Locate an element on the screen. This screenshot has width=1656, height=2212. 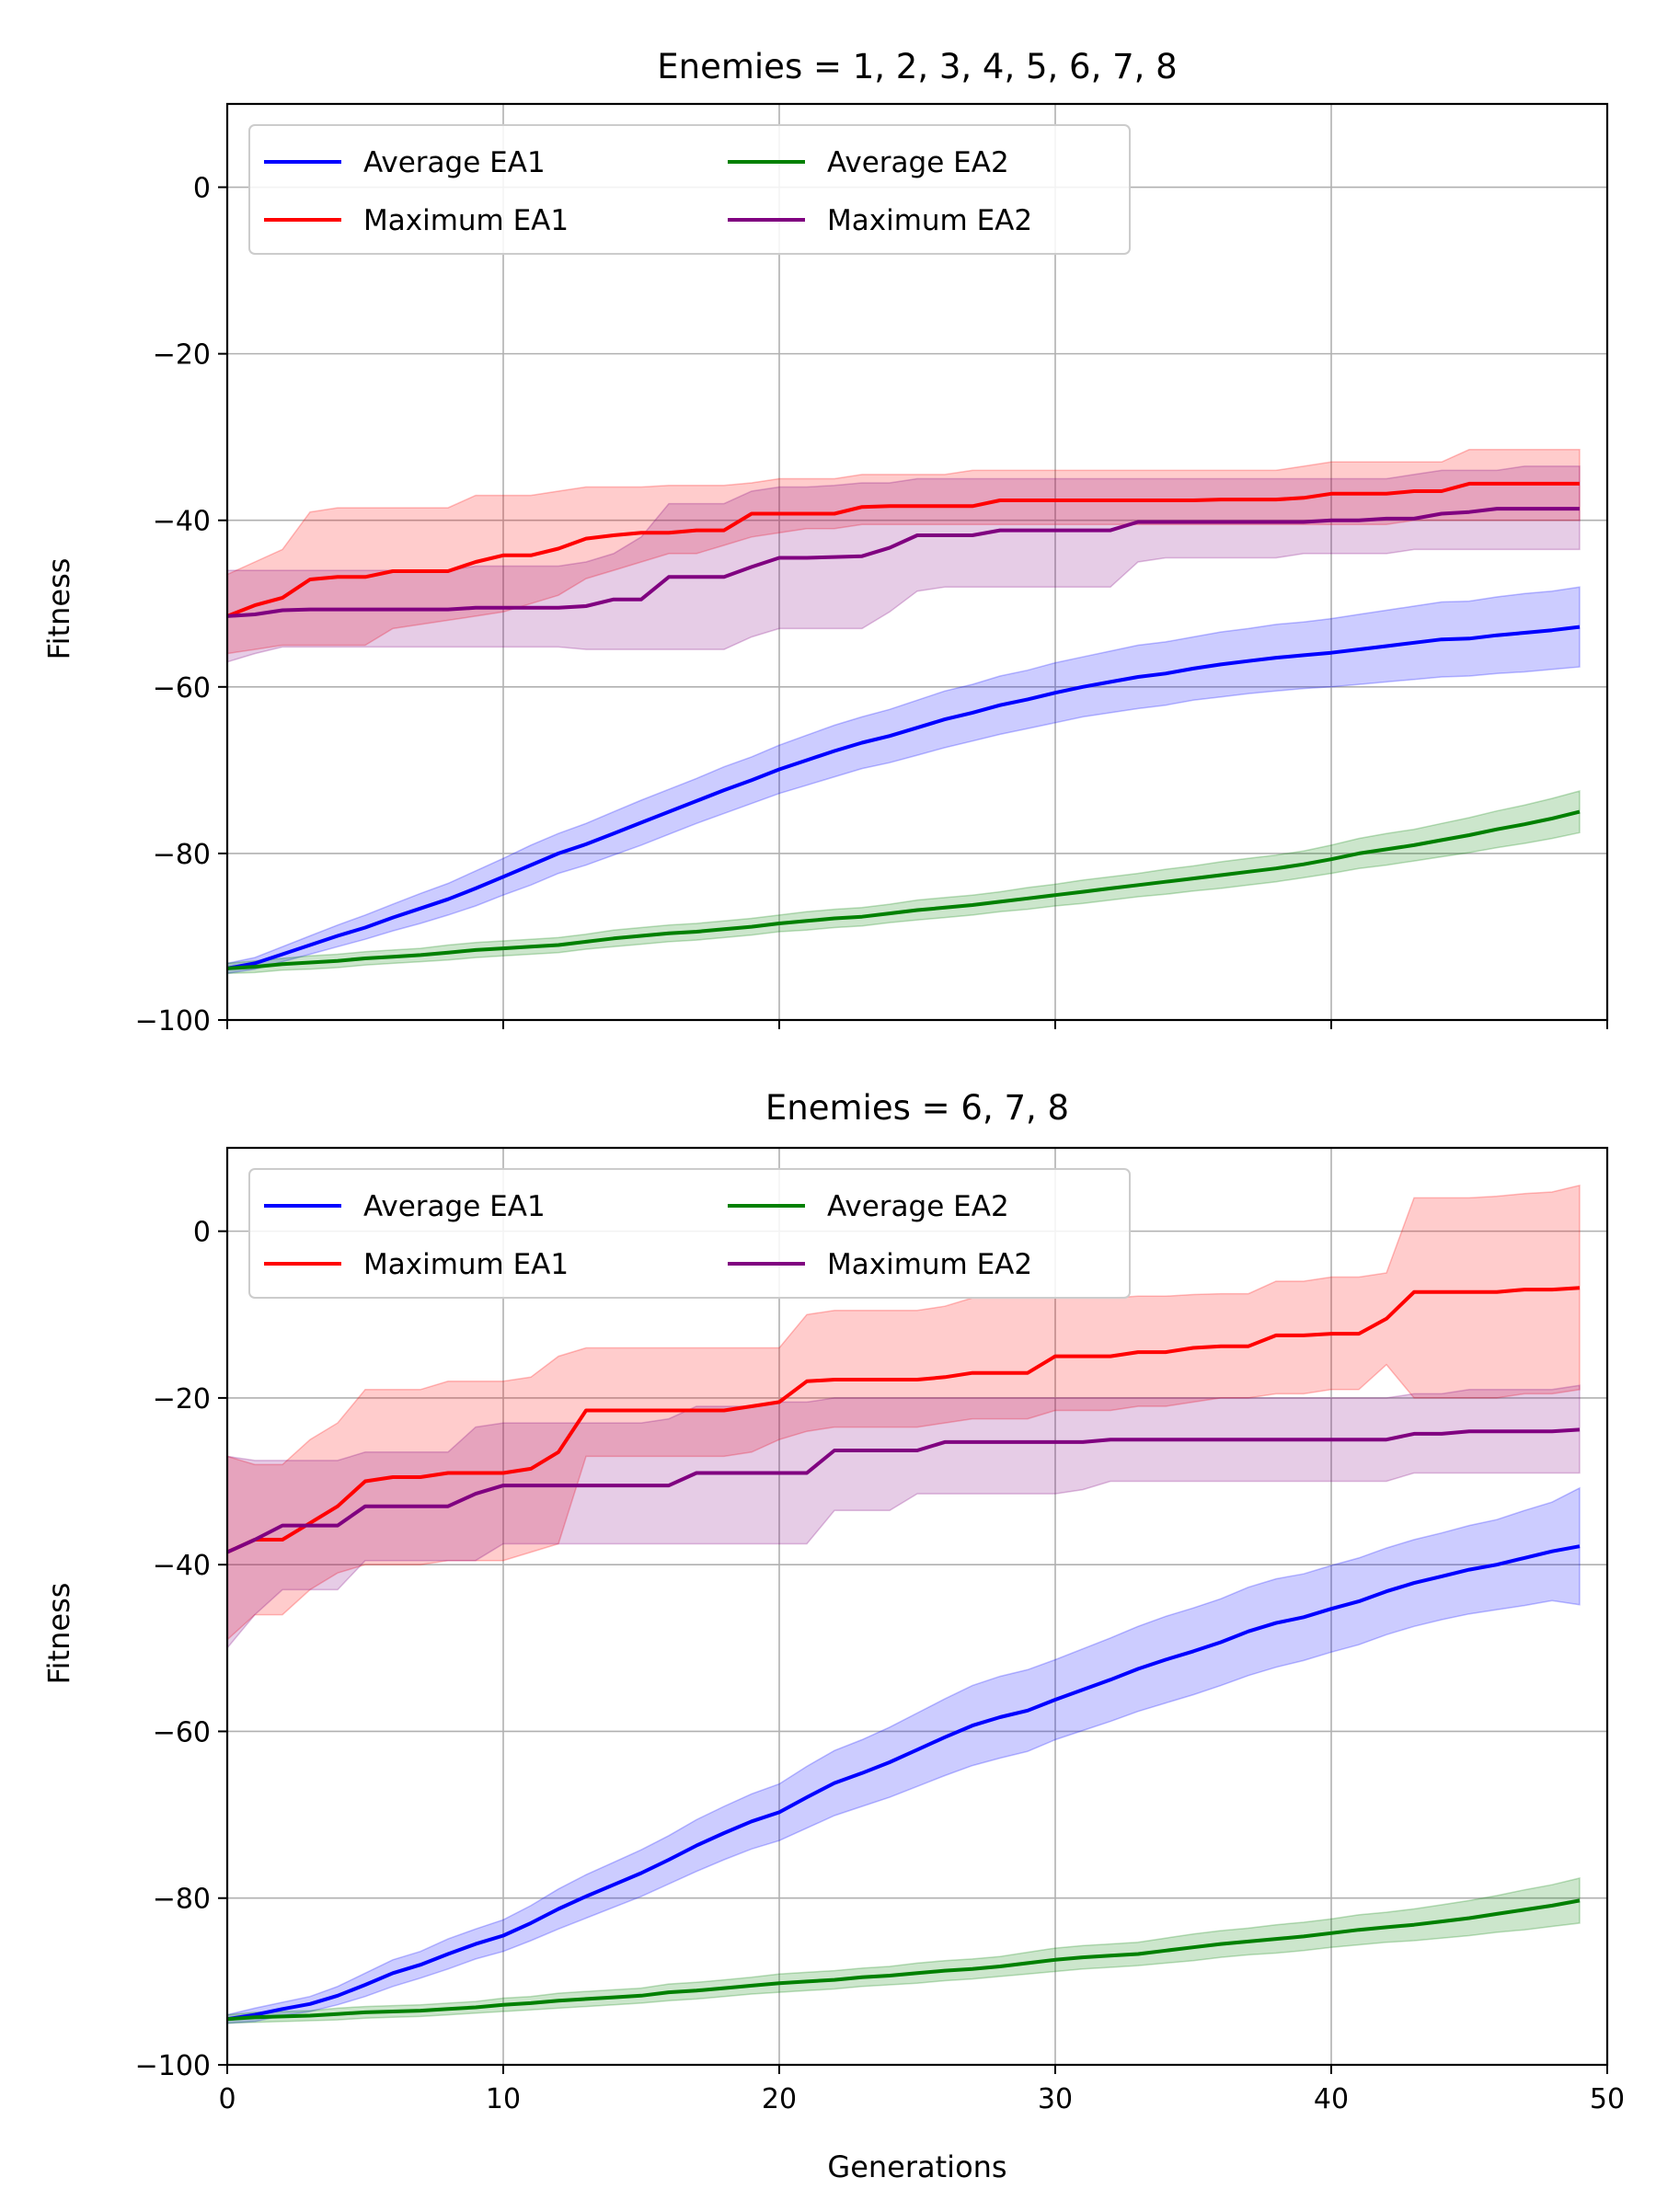
bottom-chart-y-axis-label: Fitness is located at coordinates (58, 1634).